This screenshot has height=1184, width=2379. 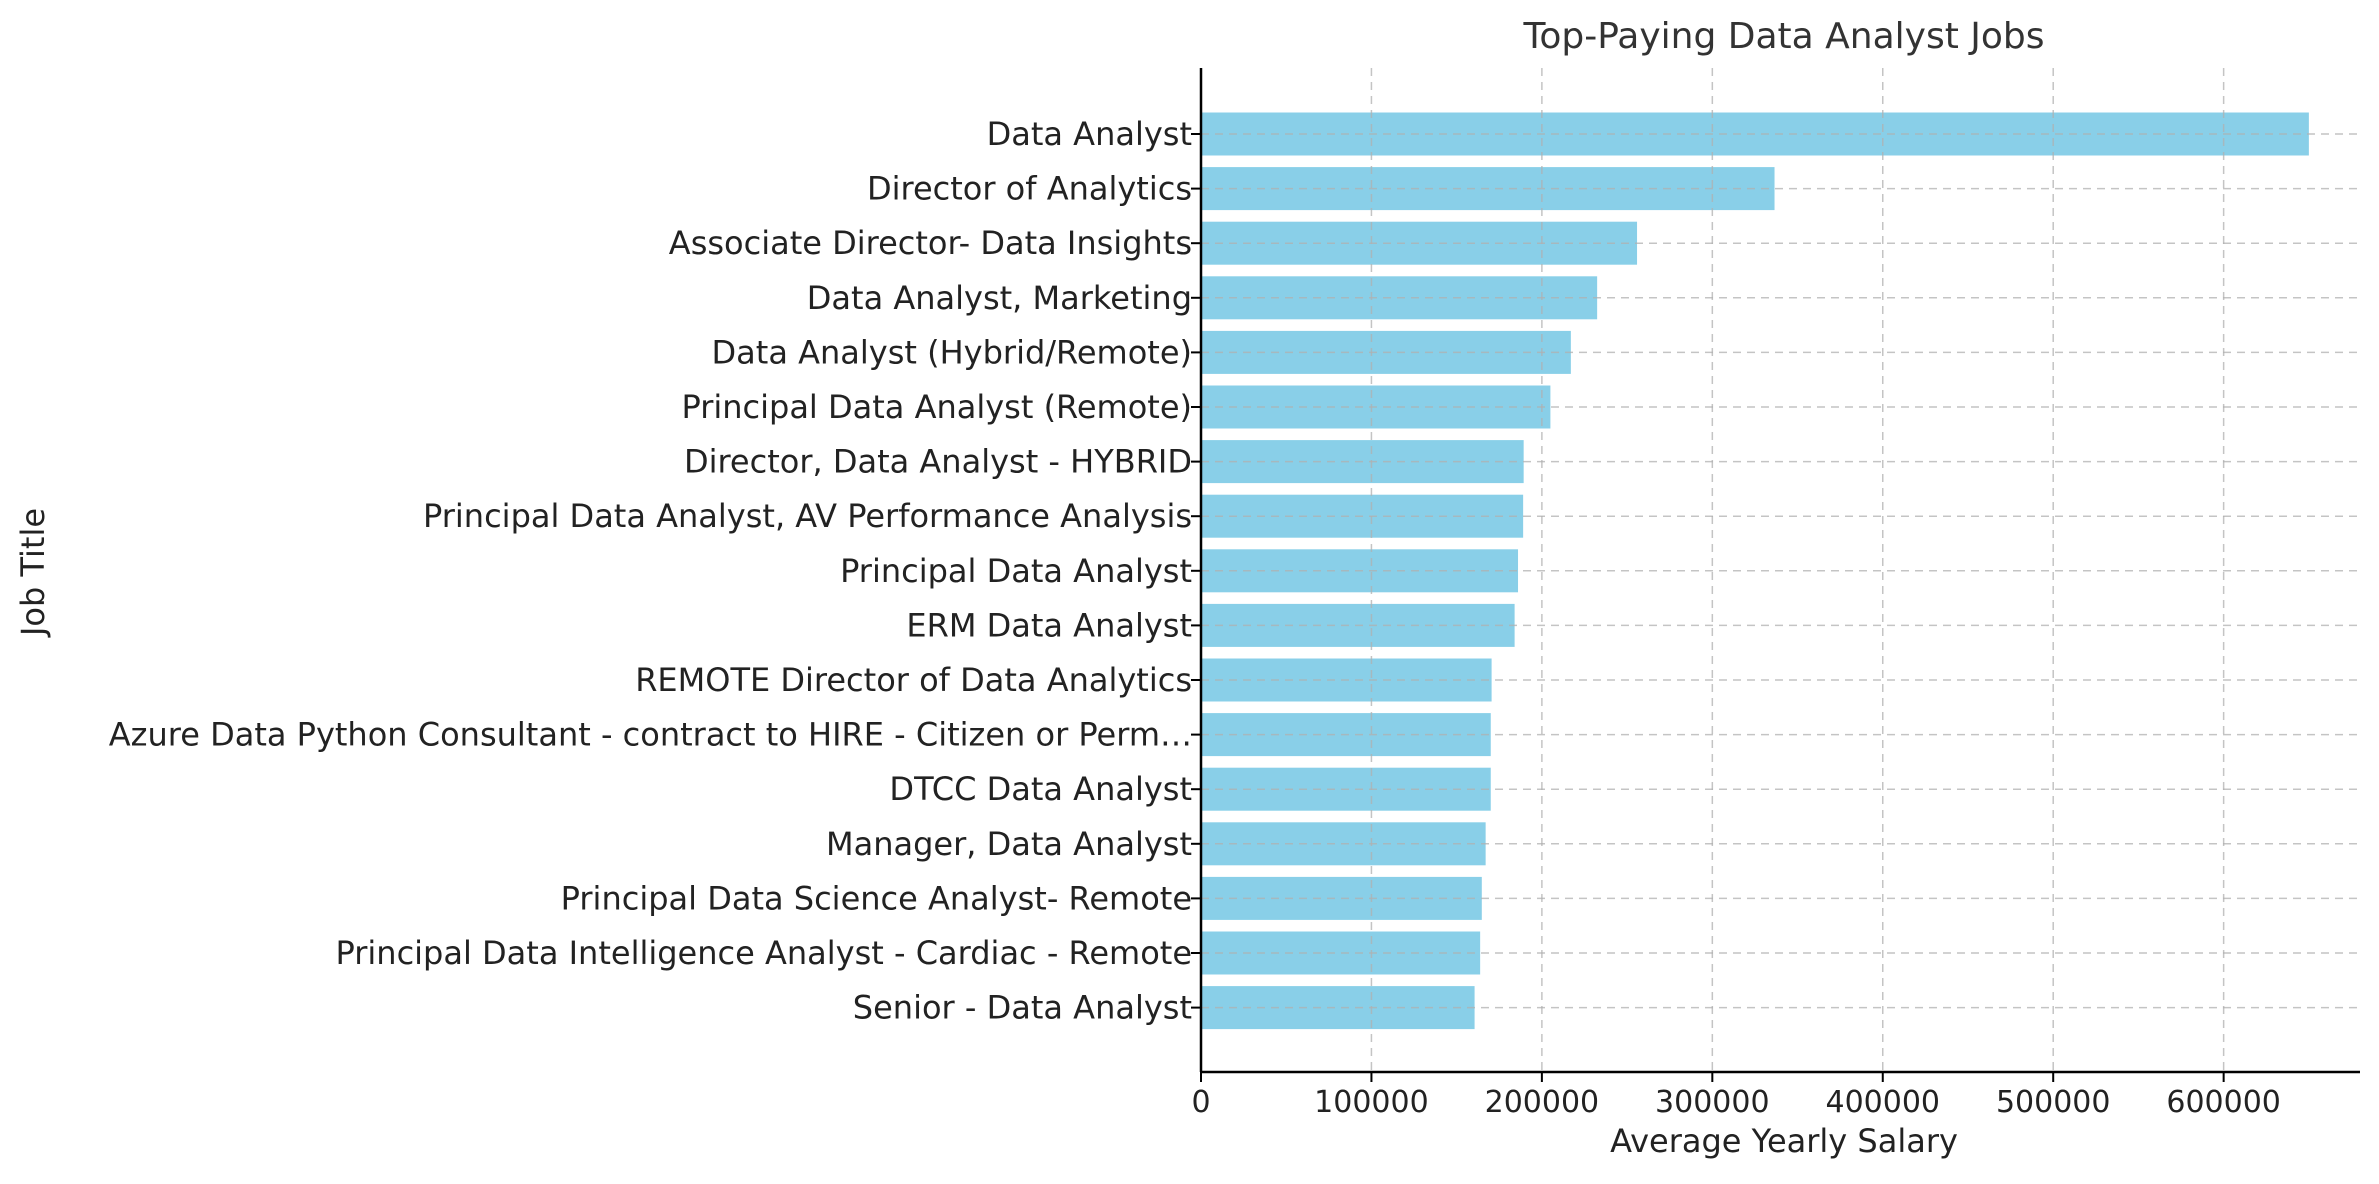 I want to click on y-tick-label: Senior - Data Analyst, so click(x=1022, y=1008).